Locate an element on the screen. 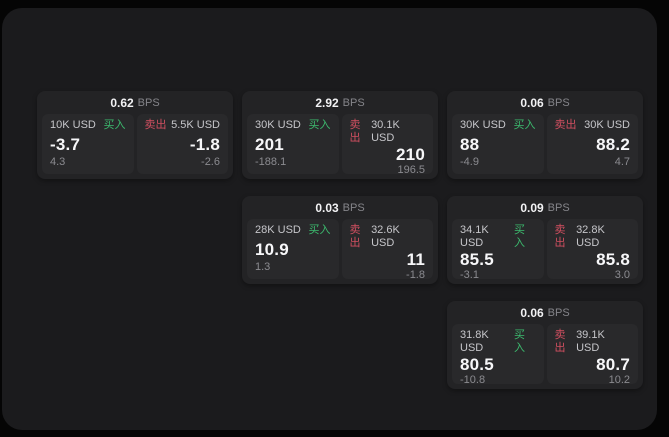 The height and width of the screenshot is (437, 669). buy-amount: 28K USD is located at coordinates (278, 230).